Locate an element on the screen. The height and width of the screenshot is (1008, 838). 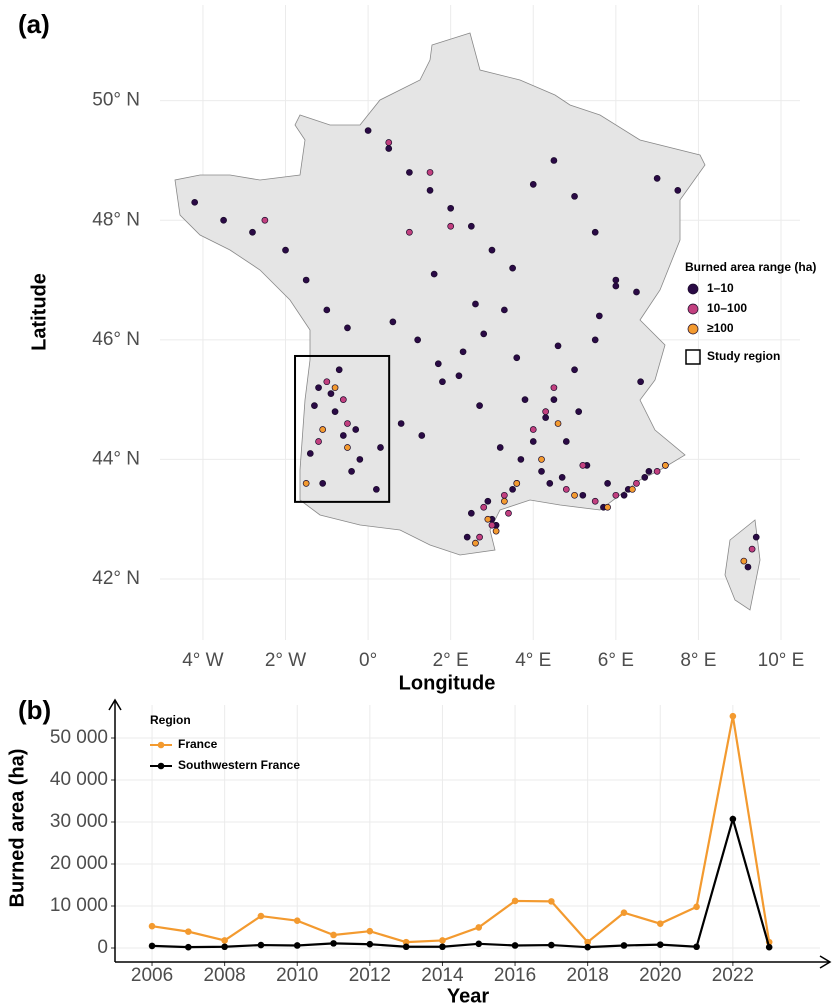
x-tick-label: 2006 is located at coordinates (152, 975).